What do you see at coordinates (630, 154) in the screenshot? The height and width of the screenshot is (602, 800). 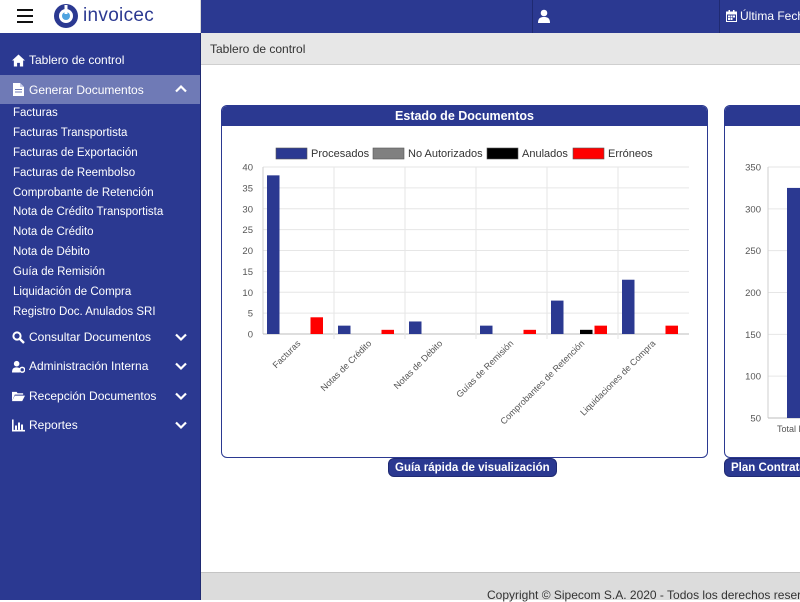 I see `legend-label: Erróneos` at bounding box center [630, 154].